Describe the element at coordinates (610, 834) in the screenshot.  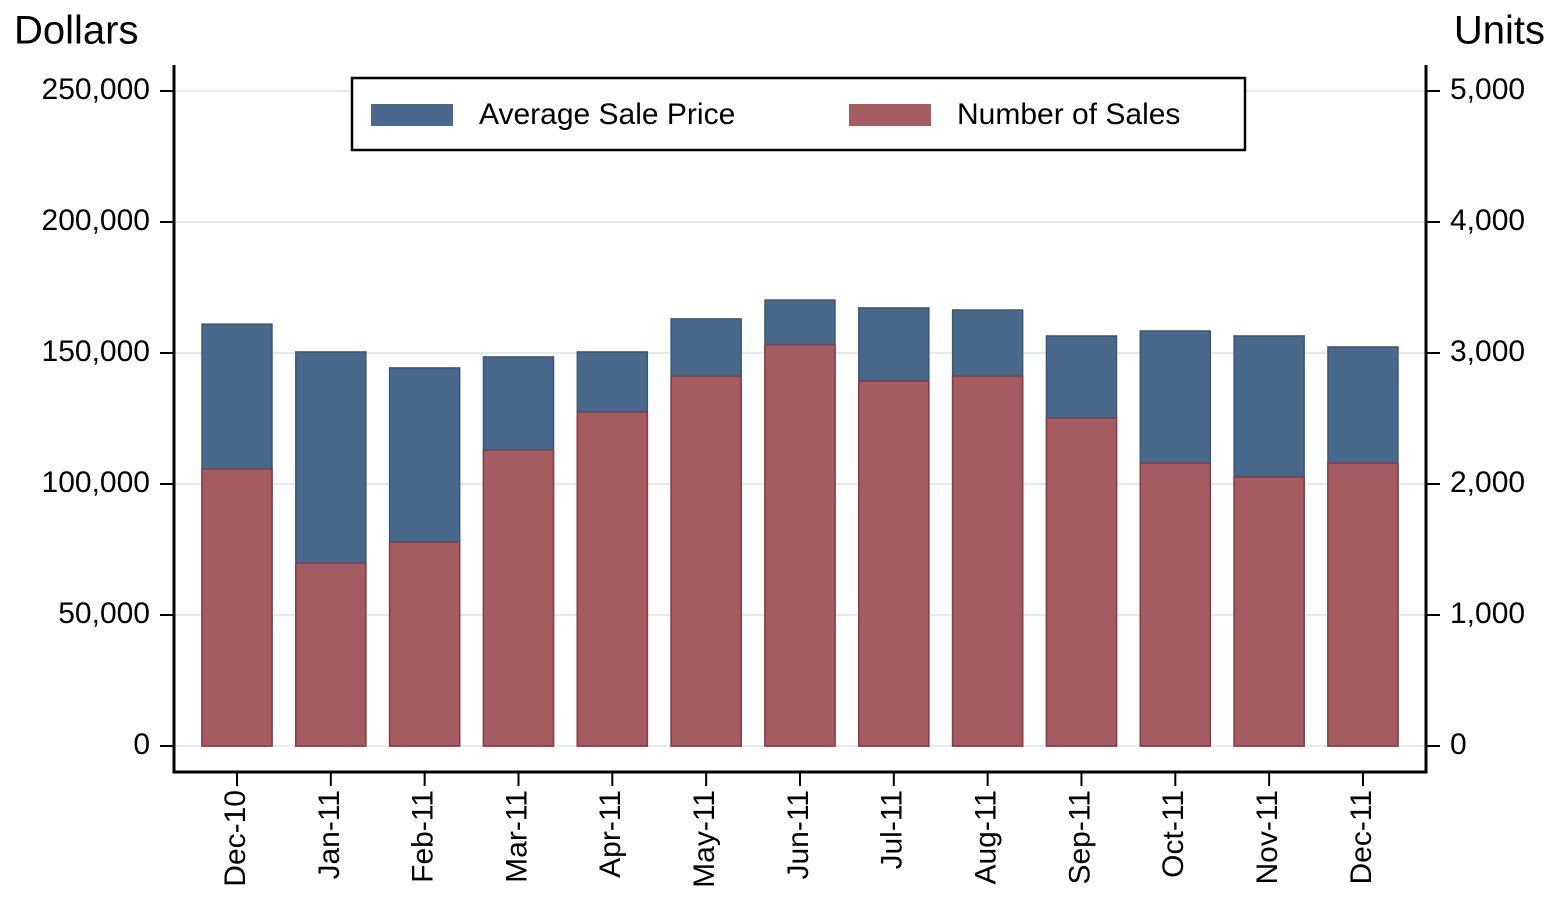
I see `x-tick-label: Apr-11` at that location.